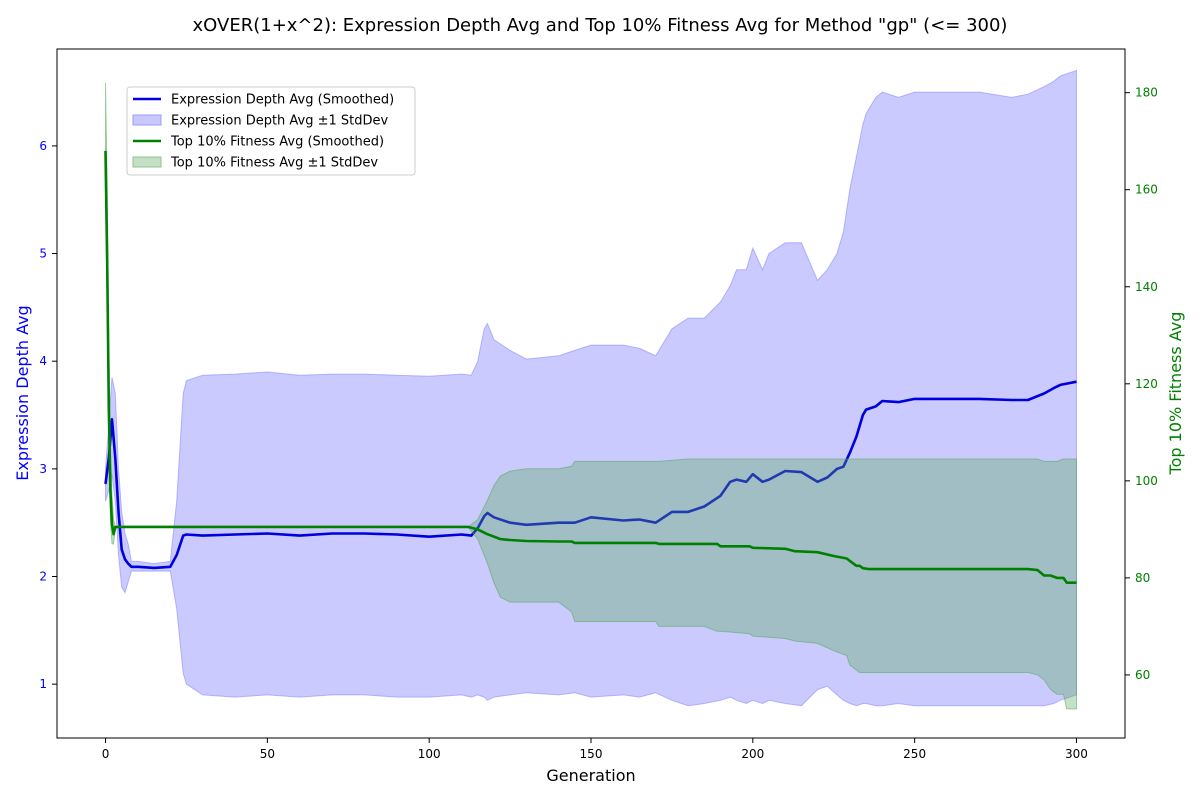  What do you see at coordinates (106, 754) in the screenshot?
I see `x-tick-label: 0` at bounding box center [106, 754].